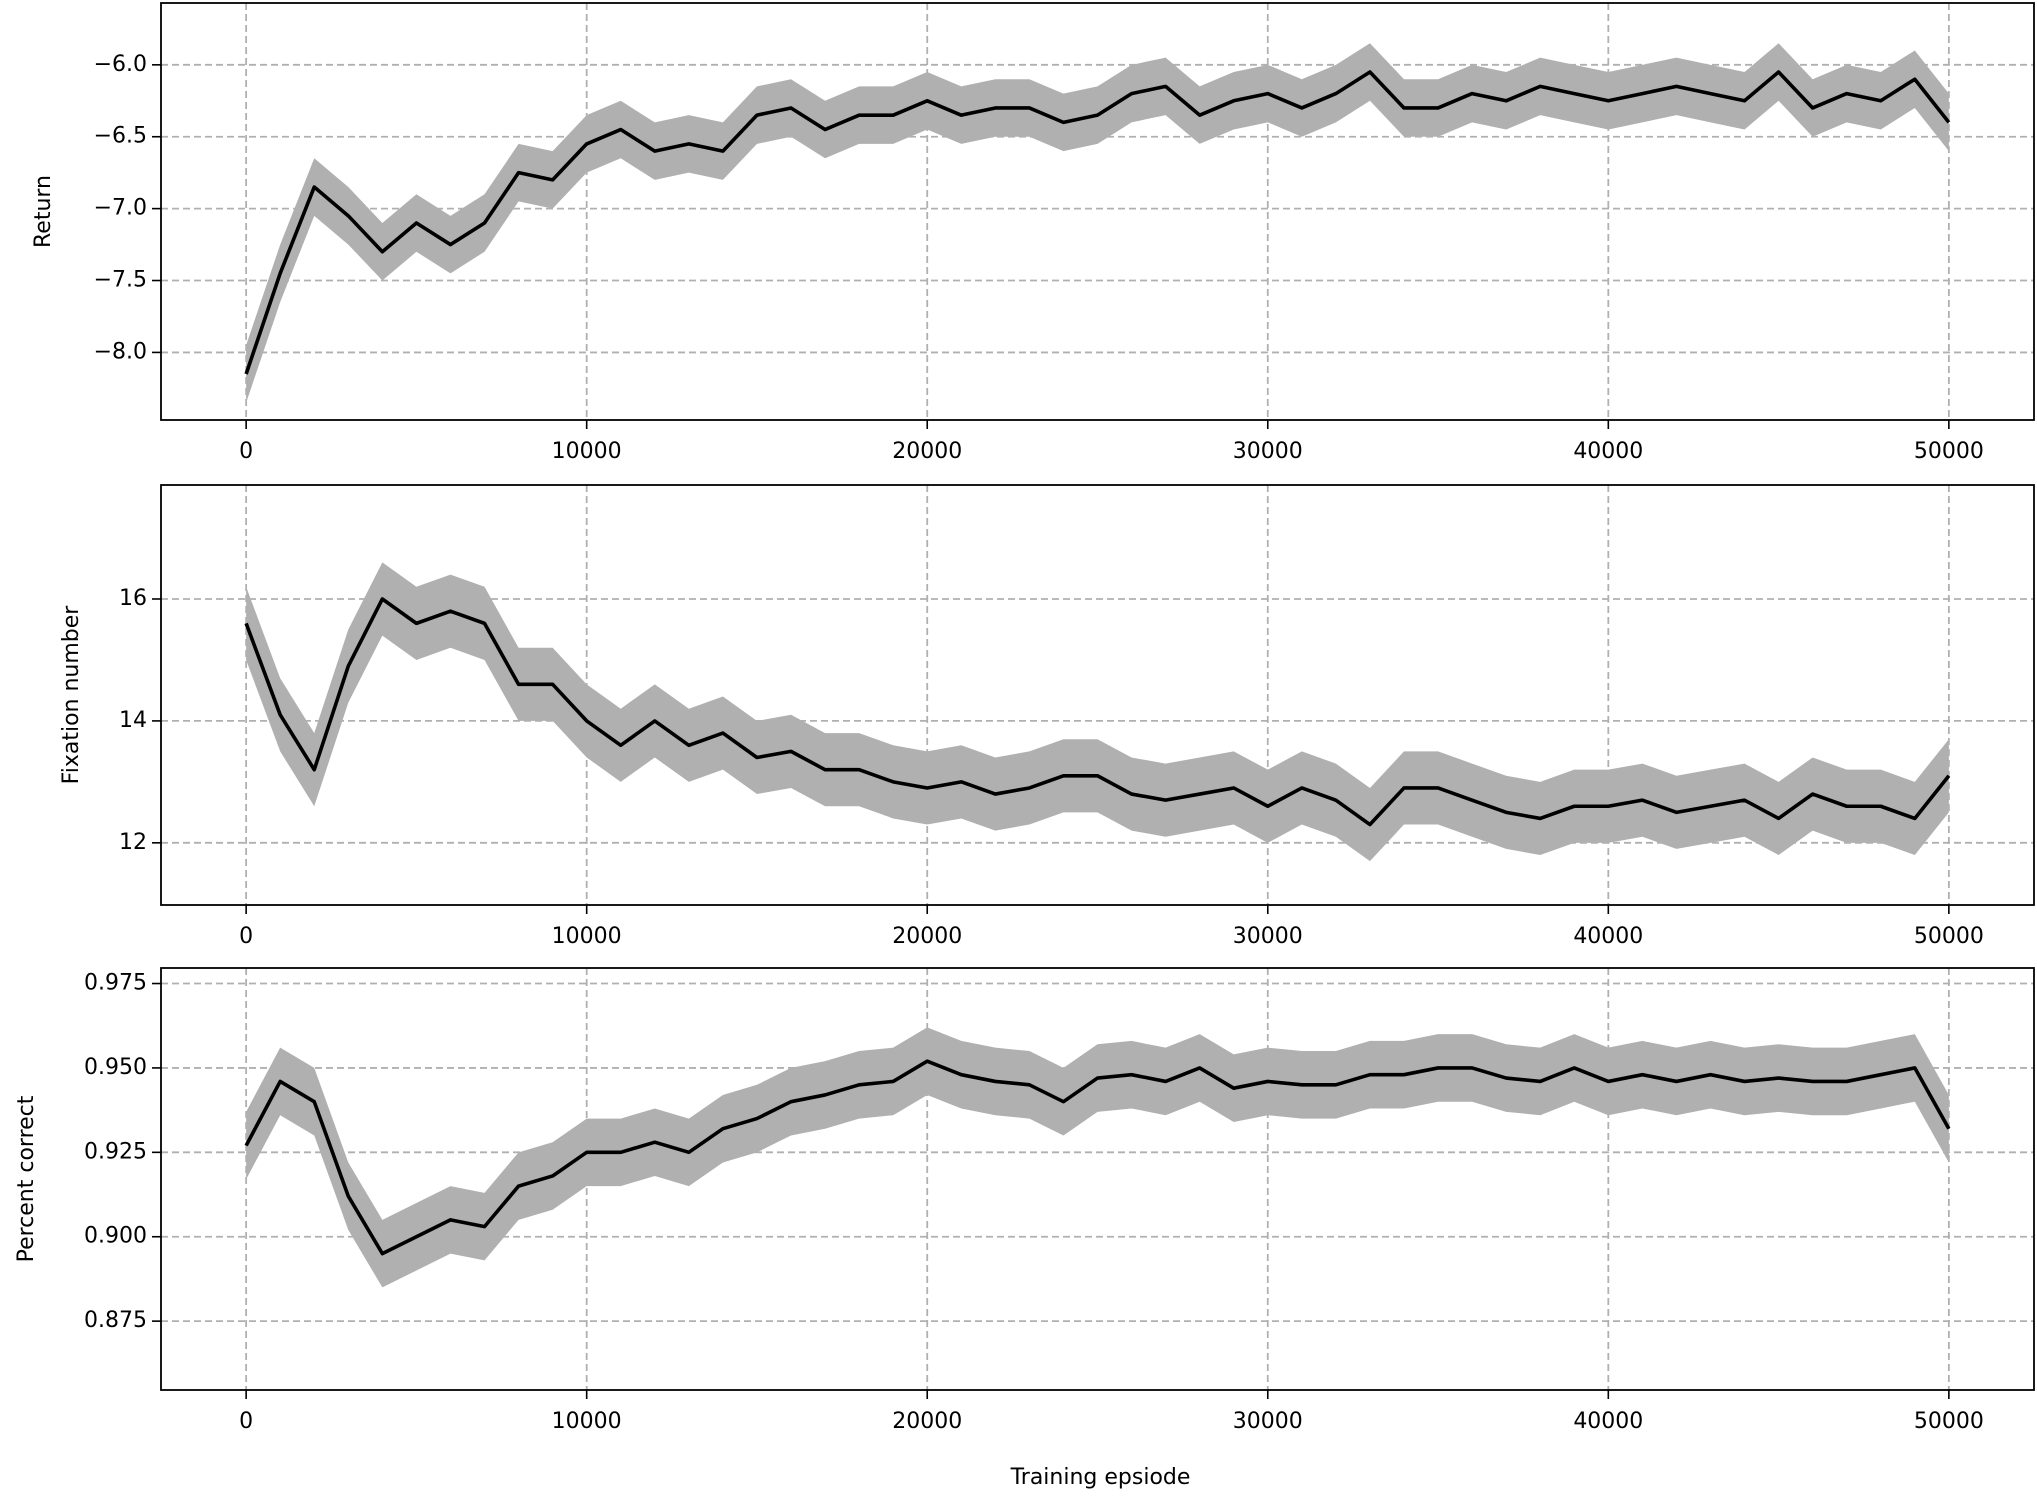 The image size is (2037, 1501). What do you see at coordinates (1100, 1477) in the screenshot?
I see `x-axis-label: Training epsiode` at bounding box center [1100, 1477].